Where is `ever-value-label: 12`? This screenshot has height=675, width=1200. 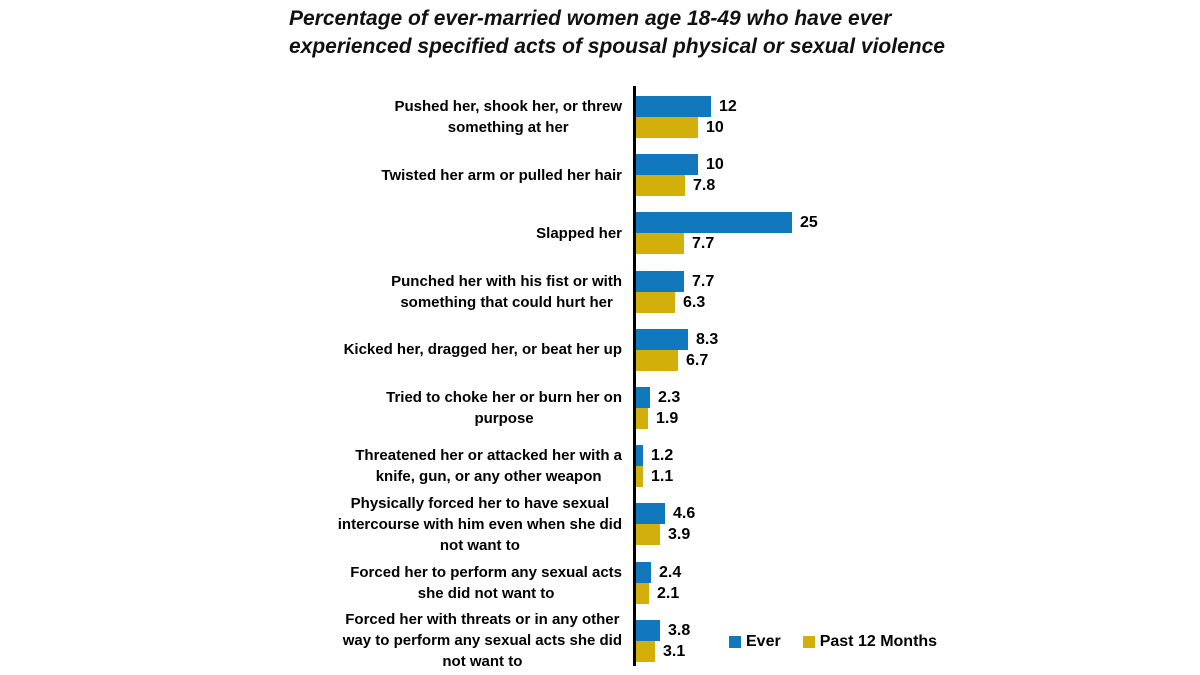
ever-value-label: 12 is located at coordinates (728, 106).